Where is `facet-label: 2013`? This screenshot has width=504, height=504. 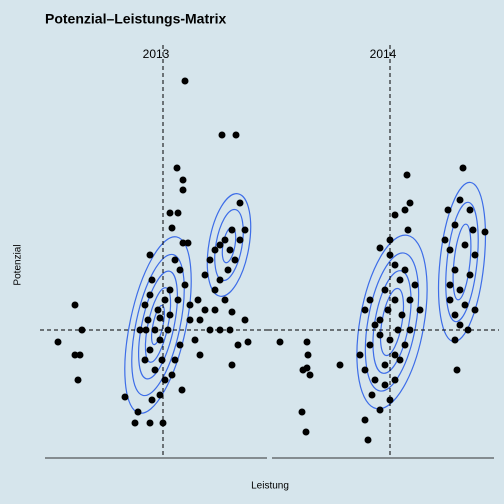 facet-label: 2013 is located at coordinates (156, 54).